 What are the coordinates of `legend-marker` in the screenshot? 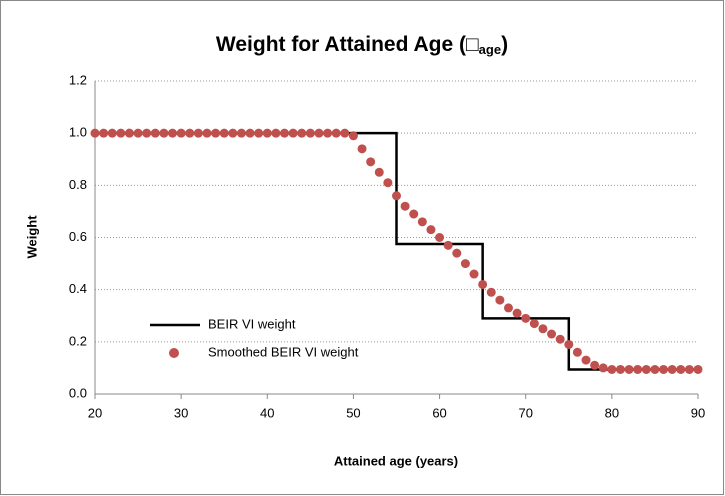 It's located at (174, 353).